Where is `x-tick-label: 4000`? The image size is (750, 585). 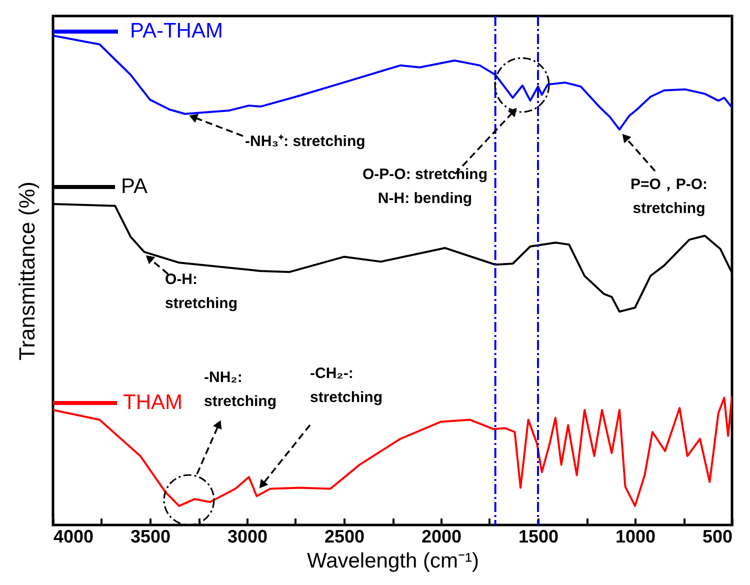
x-tick-label: 4000 is located at coordinates (74, 536).